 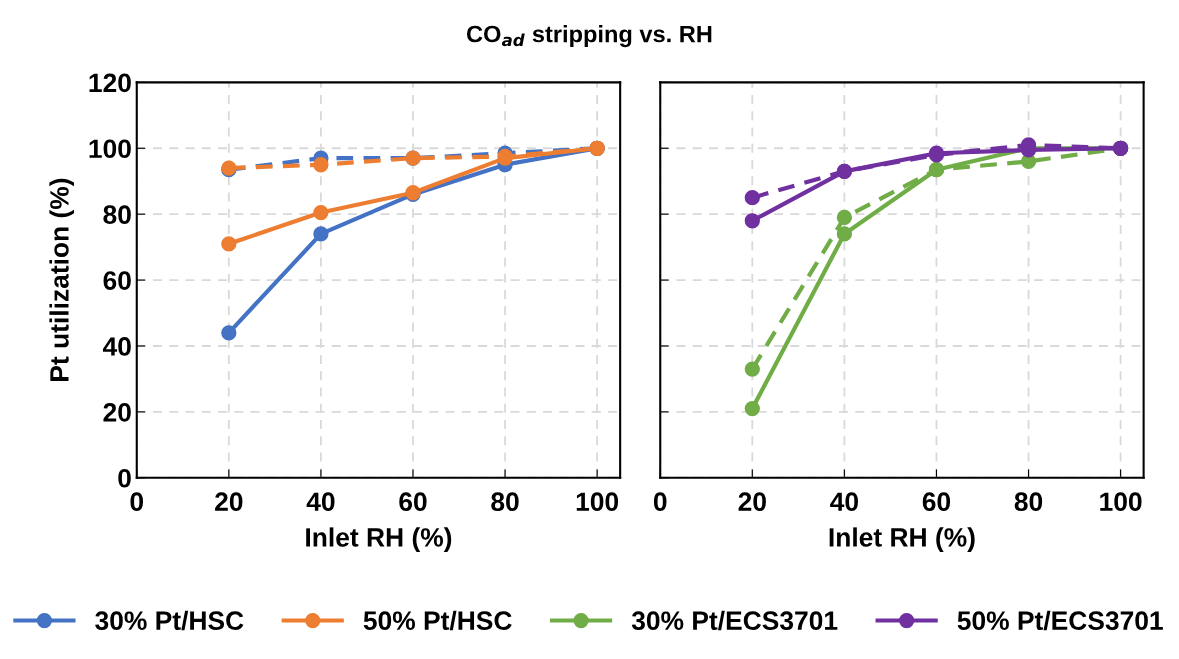 I want to click on legend-label: 30% Pt/HSC, so click(x=169, y=620).